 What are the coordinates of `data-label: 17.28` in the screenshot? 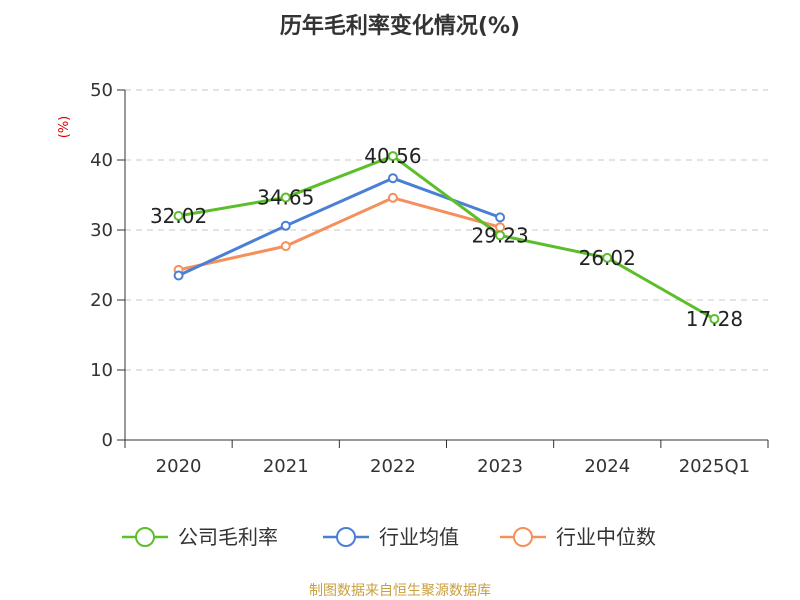 It's located at (714, 319).